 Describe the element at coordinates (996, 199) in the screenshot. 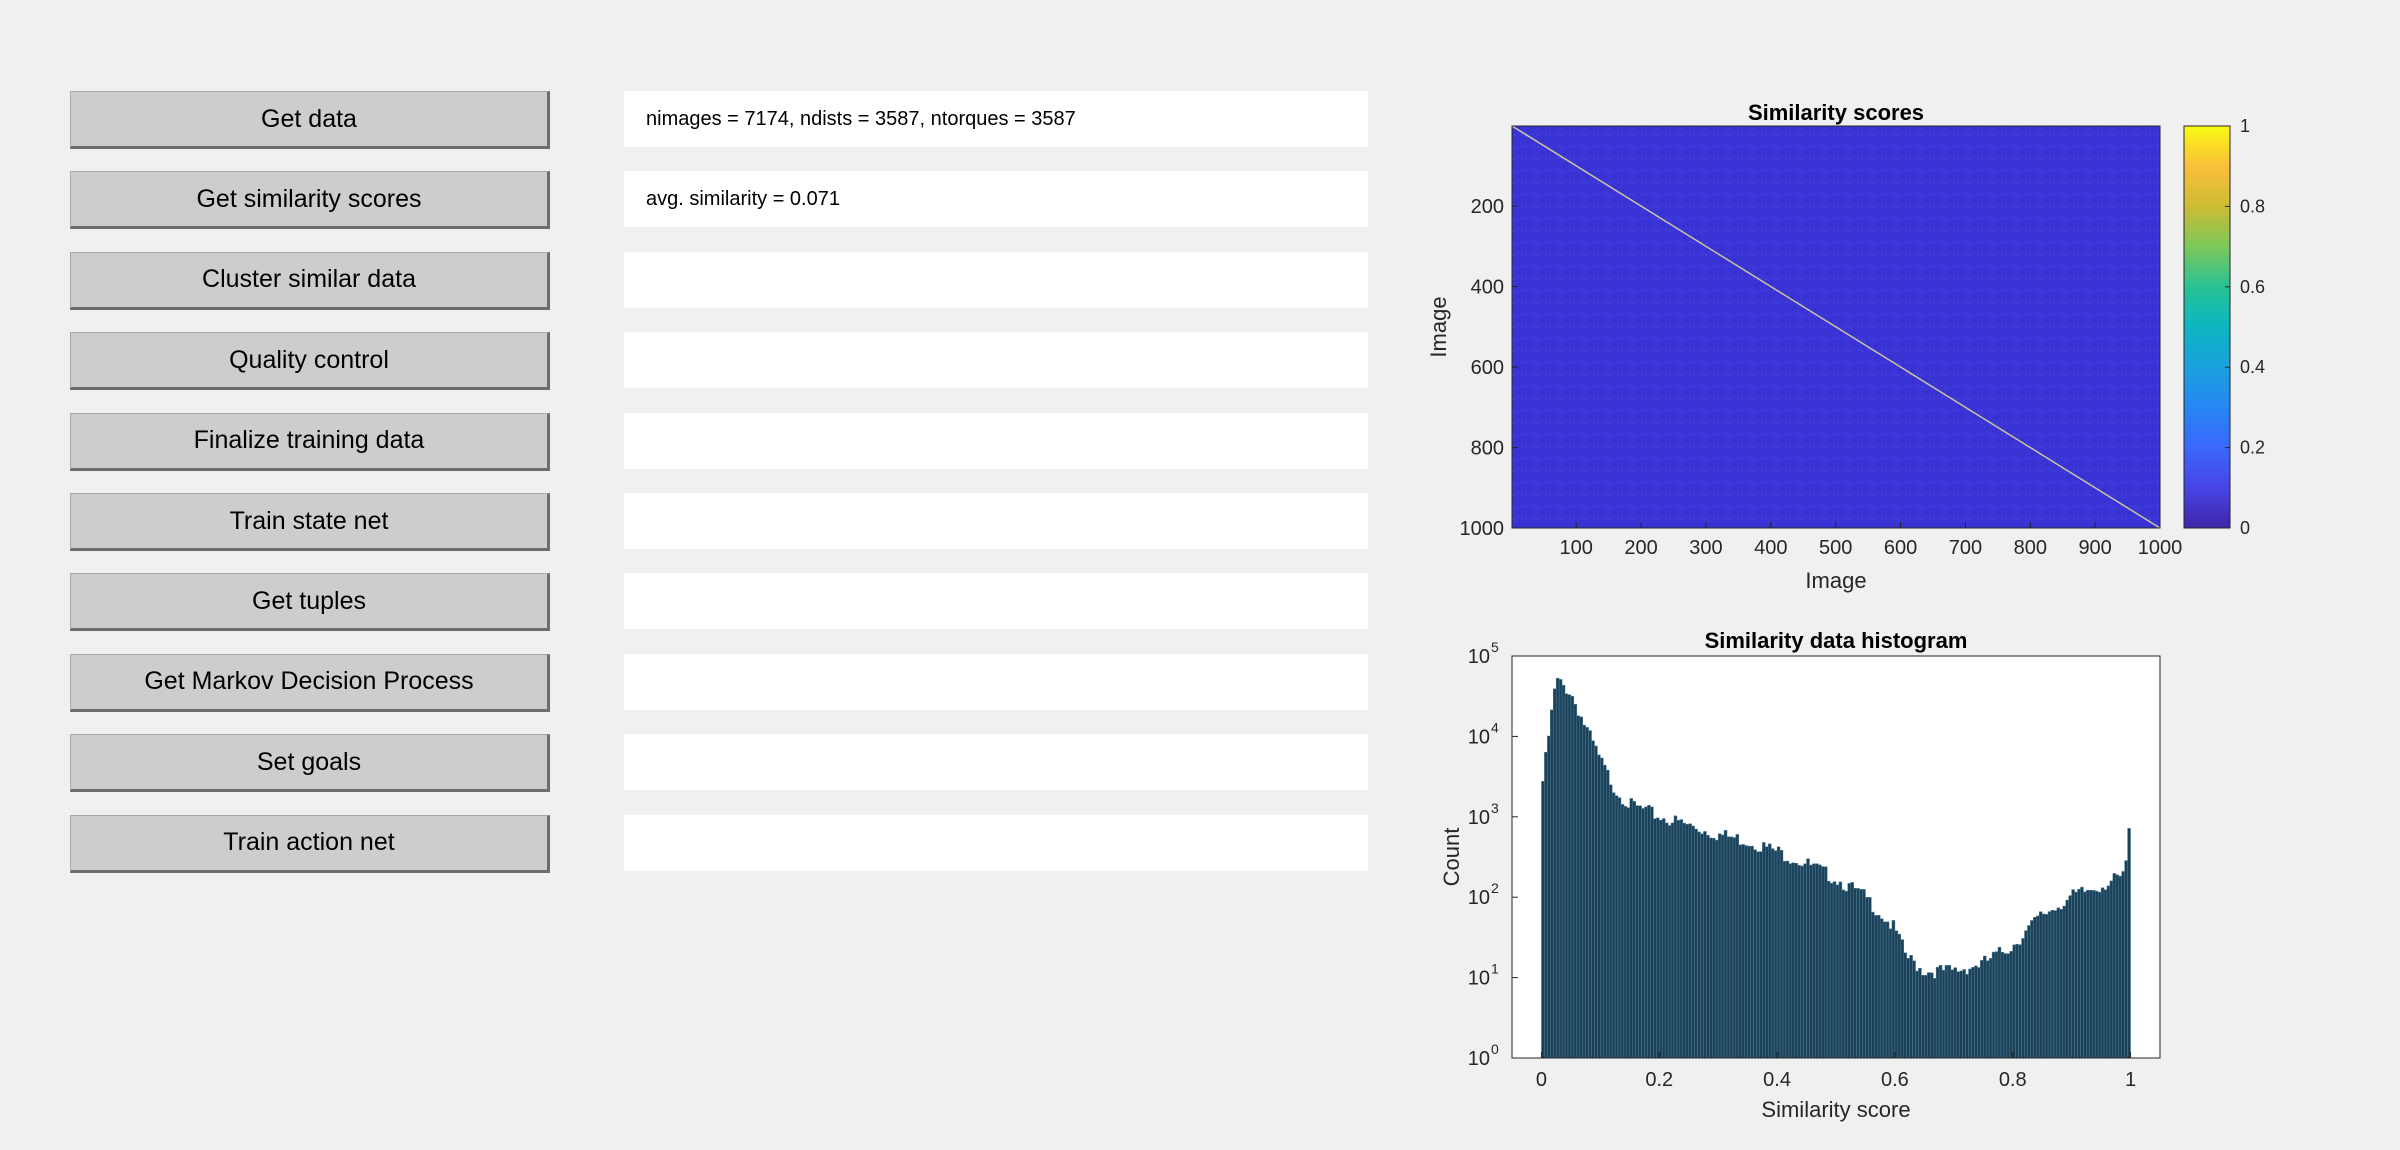

I see `status-field-2: avg. similarity = 0.071` at that location.